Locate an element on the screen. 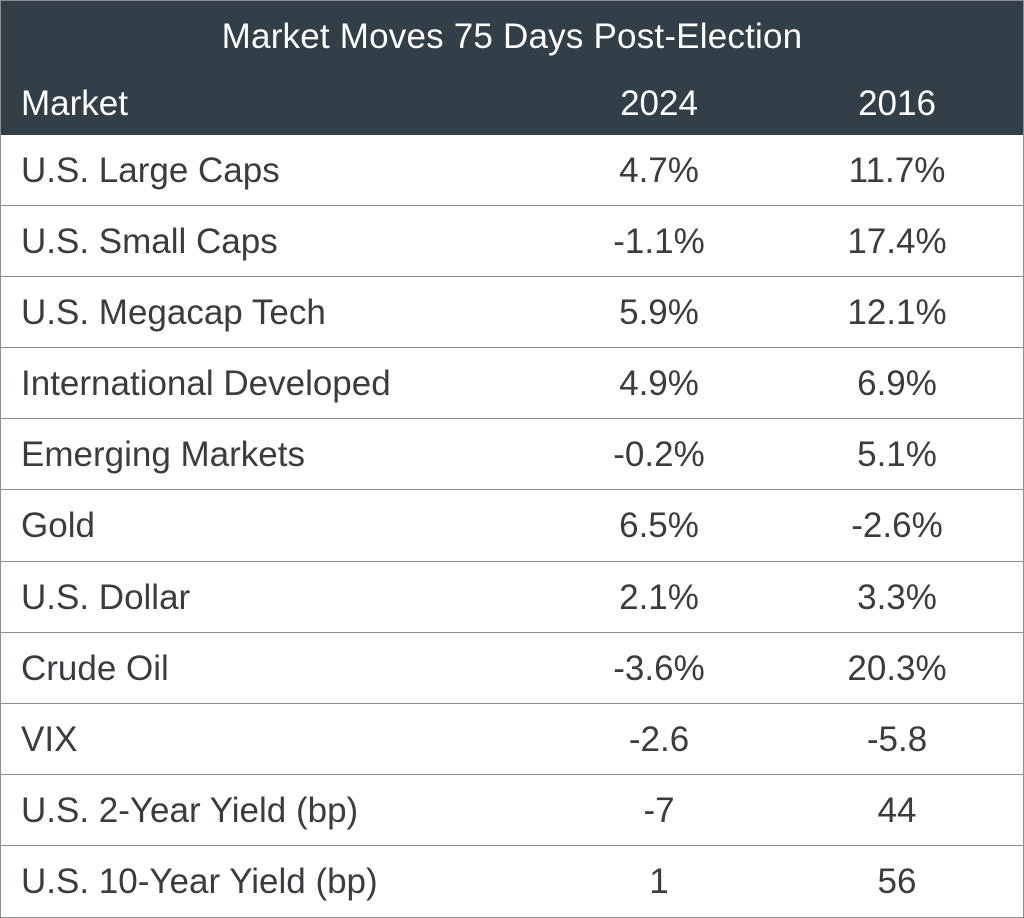  cell-2016: -5.8 is located at coordinates (897, 739).